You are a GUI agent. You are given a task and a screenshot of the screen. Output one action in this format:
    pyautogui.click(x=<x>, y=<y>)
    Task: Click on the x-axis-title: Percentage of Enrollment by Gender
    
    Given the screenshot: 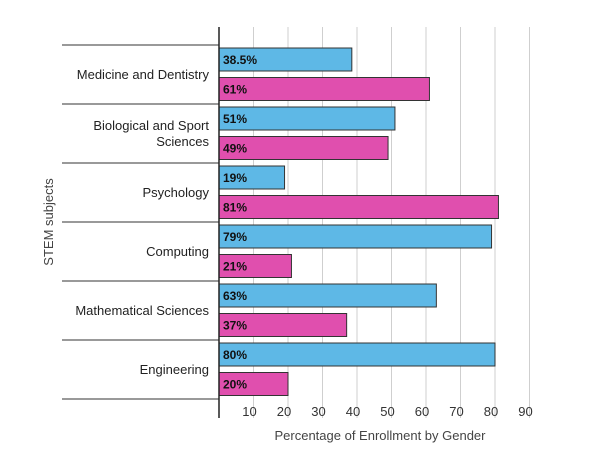 What is the action you would take?
    pyautogui.click(x=380, y=435)
    